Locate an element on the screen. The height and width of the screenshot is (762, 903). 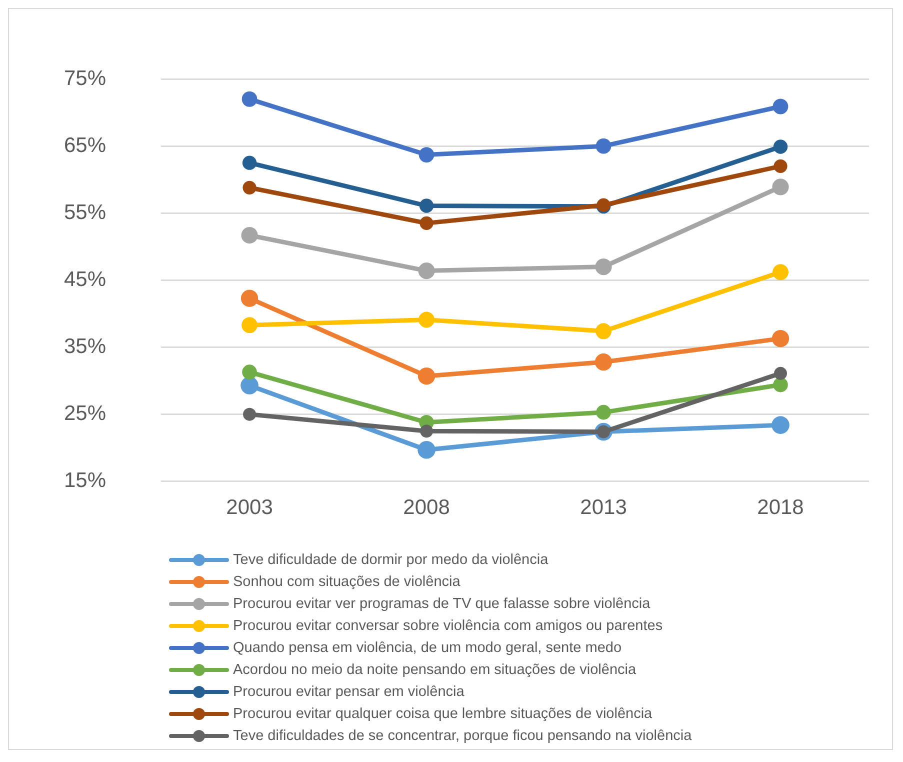
y-tick-label: 65% is located at coordinates (85, 145).